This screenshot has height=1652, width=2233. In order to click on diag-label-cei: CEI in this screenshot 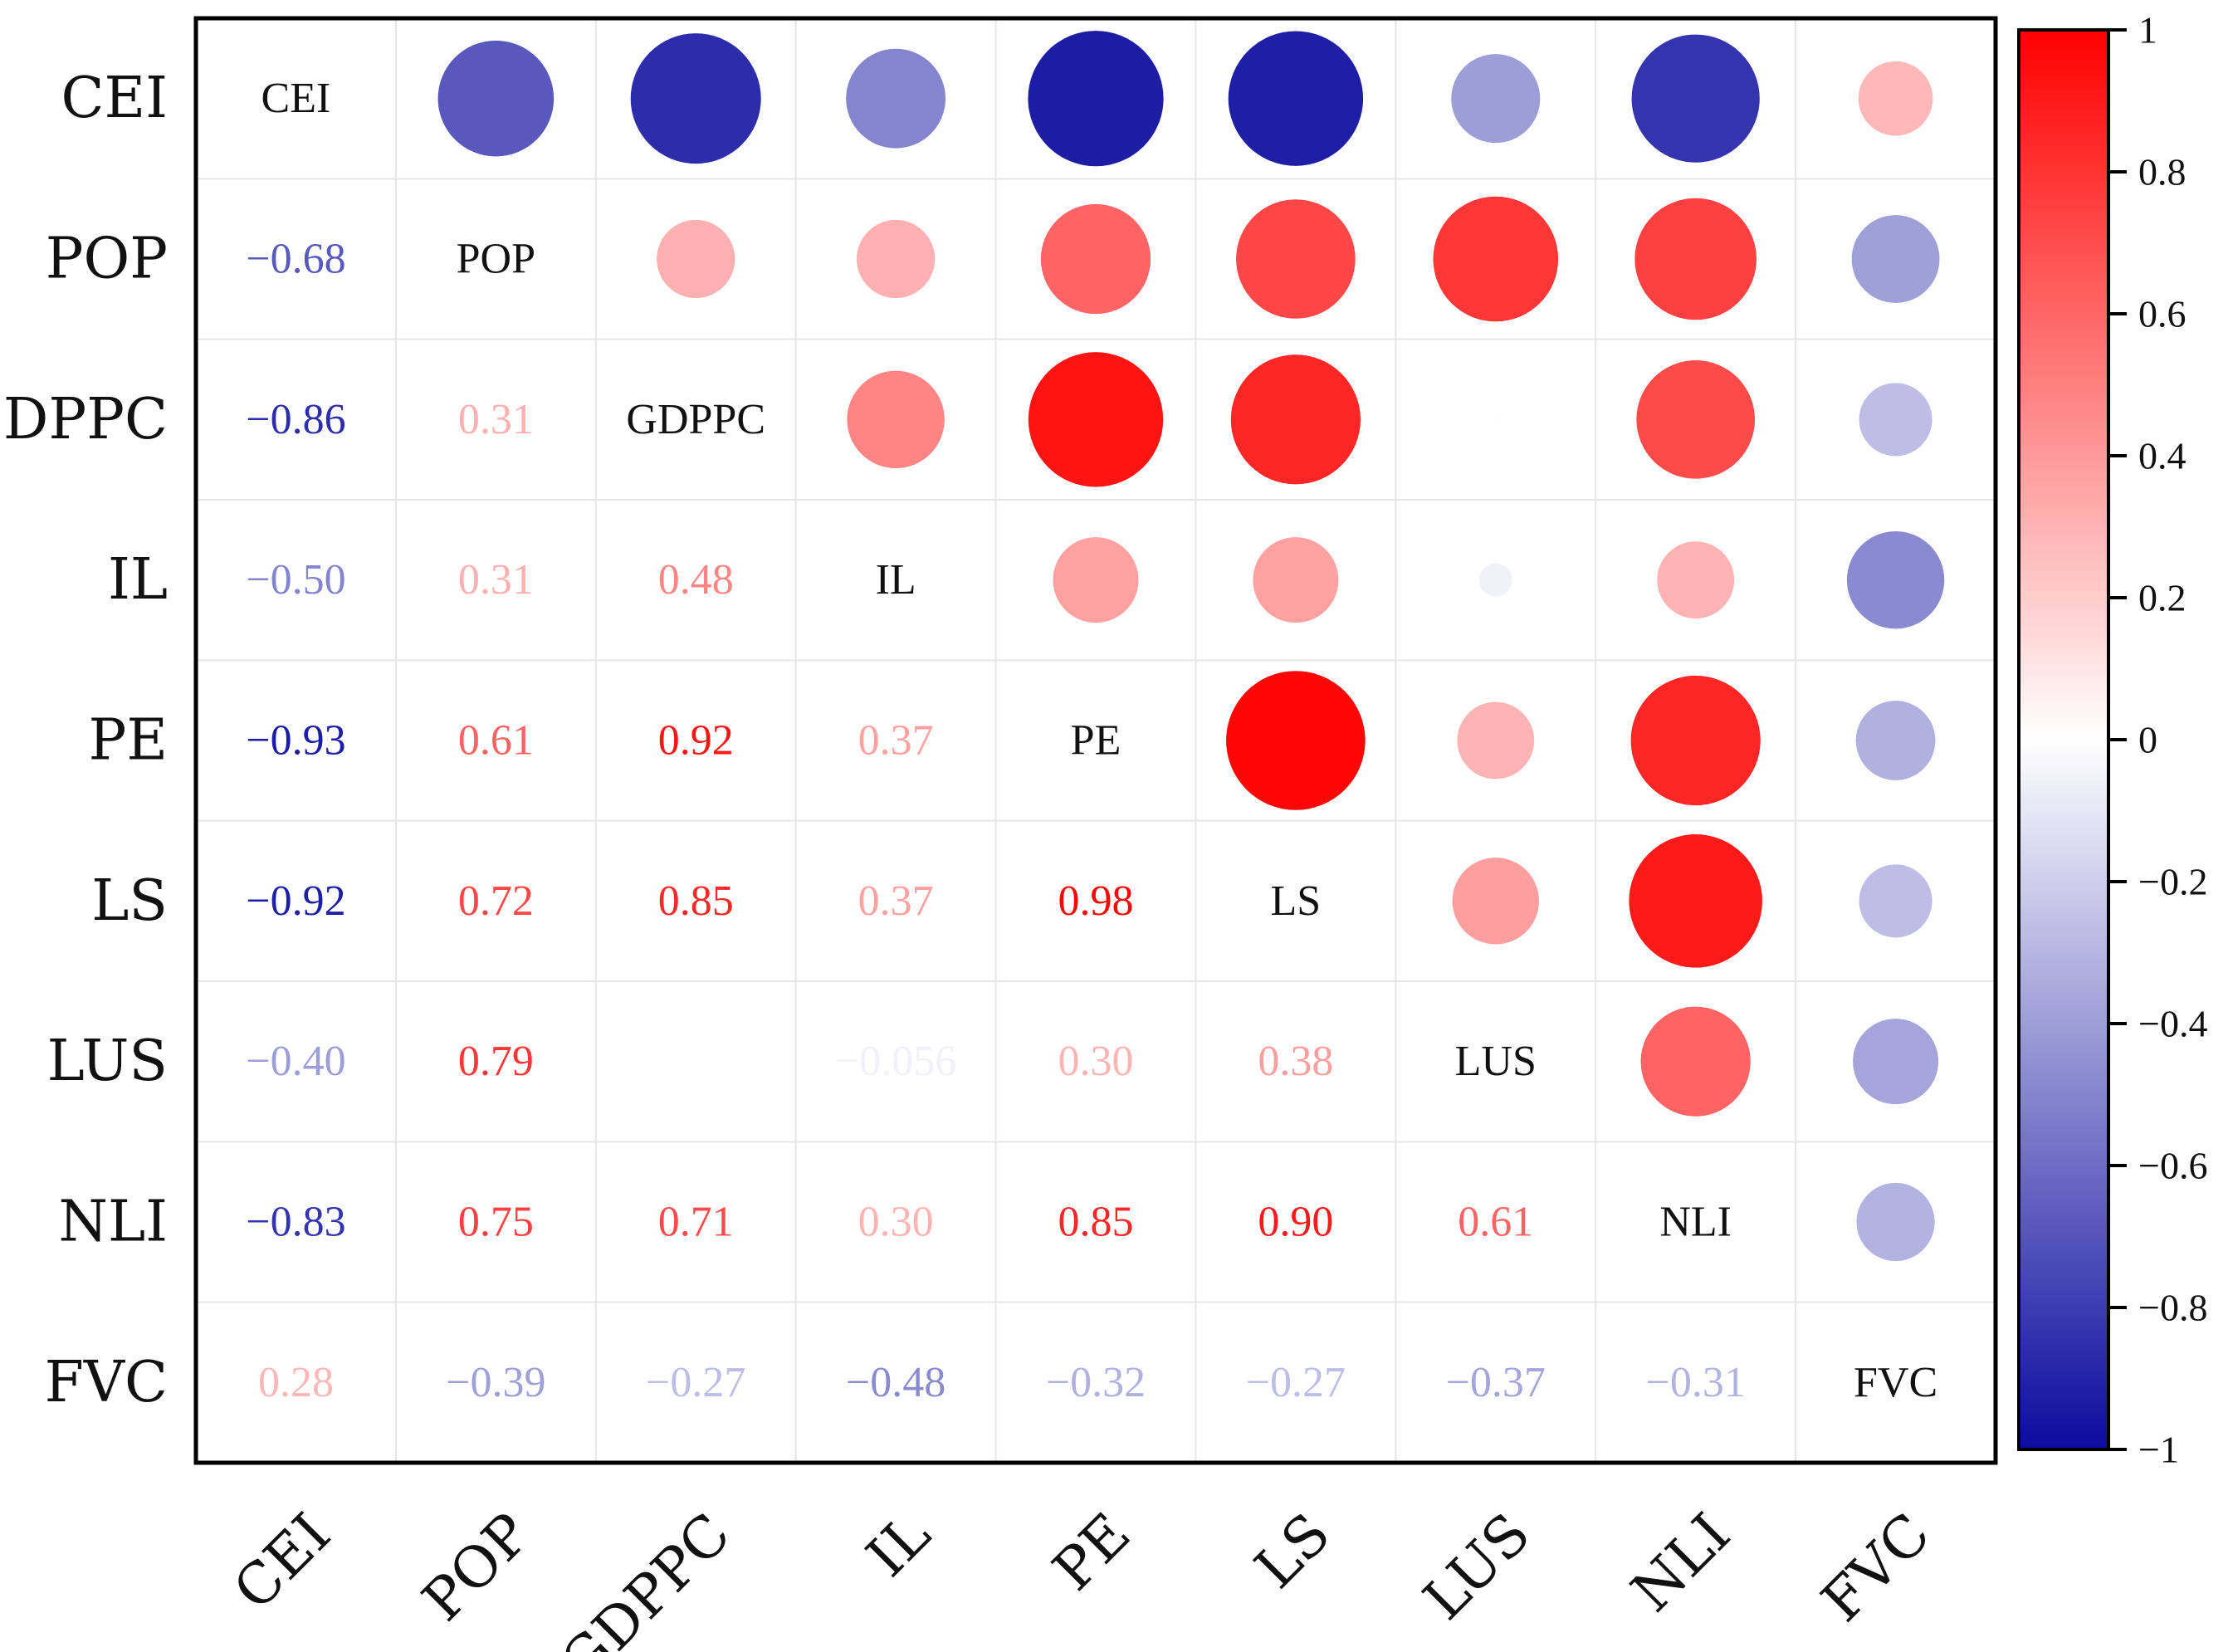, I will do `click(296, 98)`.